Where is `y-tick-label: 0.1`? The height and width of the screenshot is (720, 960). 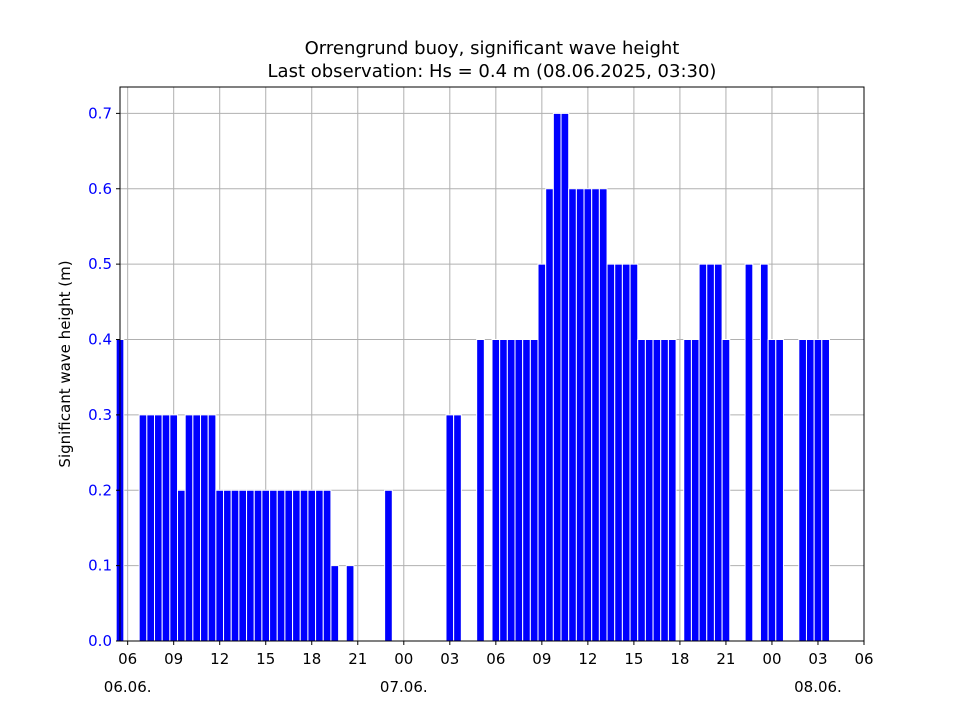
y-tick-label: 0.1 is located at coordinates (100, 566).